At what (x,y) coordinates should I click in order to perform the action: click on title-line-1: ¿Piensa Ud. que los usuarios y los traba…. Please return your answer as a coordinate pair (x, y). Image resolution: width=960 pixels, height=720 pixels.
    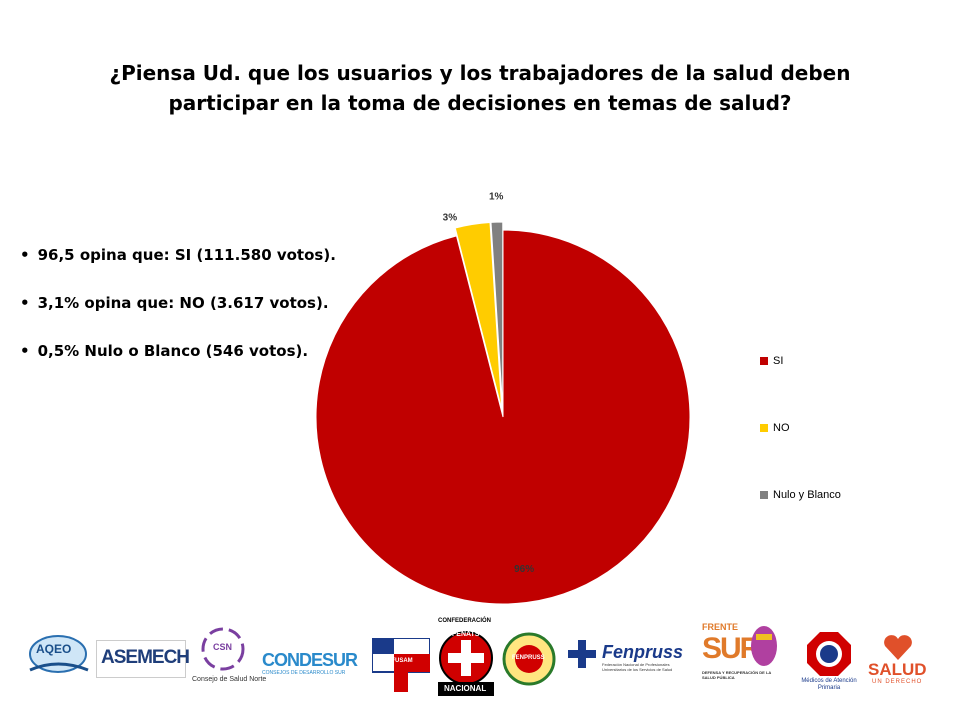
    Looking at the image, I should click on (480, 73).